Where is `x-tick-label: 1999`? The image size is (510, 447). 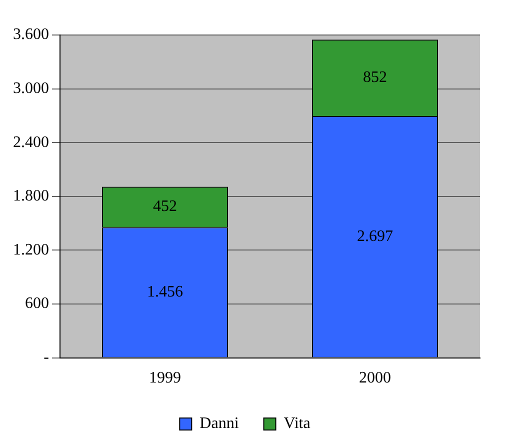 x-tick-label: 1999 is located at coordinates (165, 378).